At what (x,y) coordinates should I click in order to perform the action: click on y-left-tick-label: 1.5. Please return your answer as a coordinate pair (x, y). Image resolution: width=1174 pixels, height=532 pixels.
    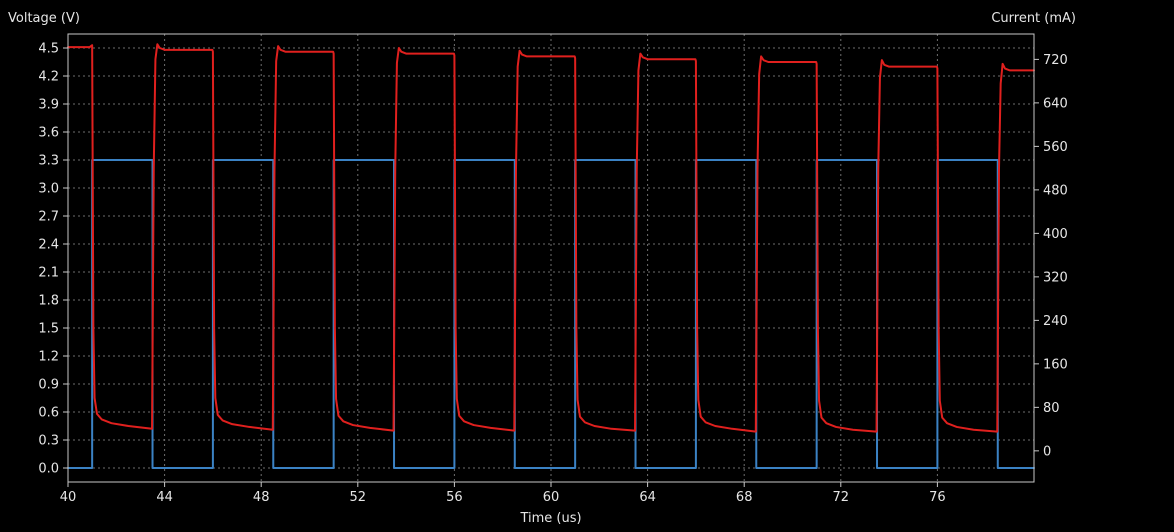
    Looking at the image, I should click on (48, 329).